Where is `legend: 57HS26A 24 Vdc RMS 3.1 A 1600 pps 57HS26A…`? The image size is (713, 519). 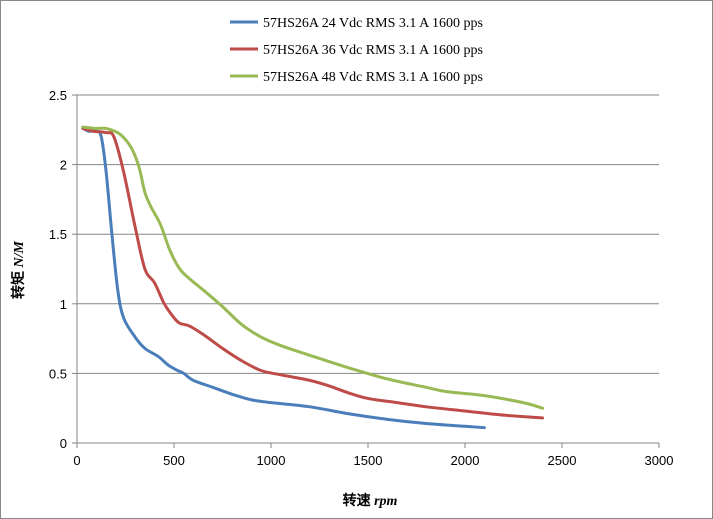
legend: 57HS26A 24 Vdc RMS 3.1 A 1600 pps 57HS26A… is located at coordinates (356, 50).